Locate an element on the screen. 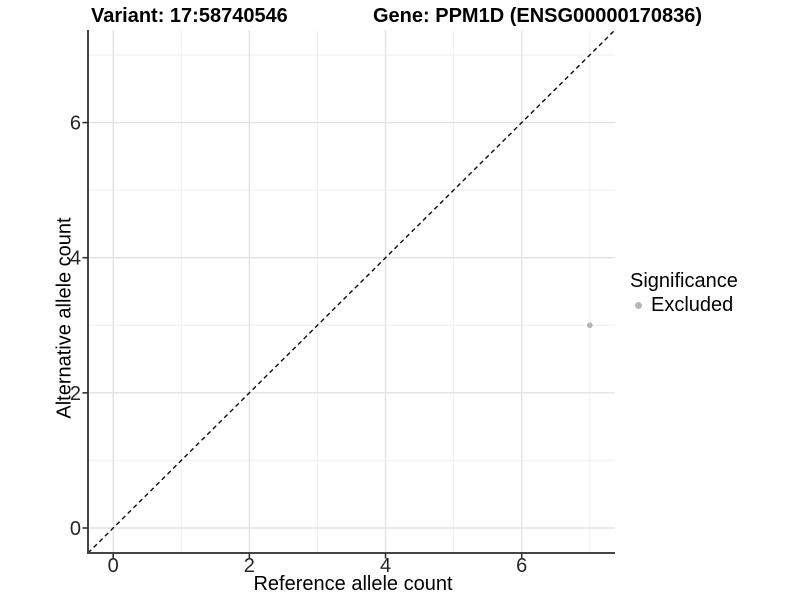  x-tick-label: 6 is located at coordinates (521, 566).